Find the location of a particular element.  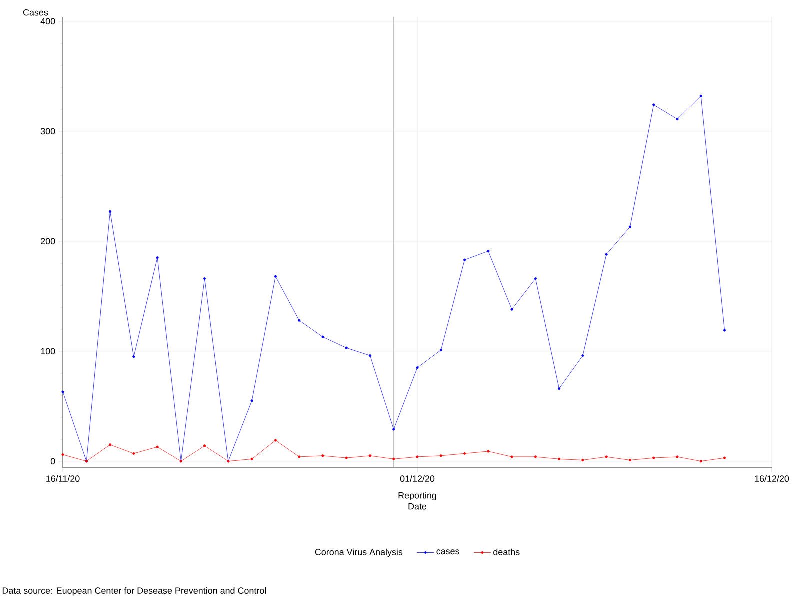

y-tick-label: 300 is located at coordinates (48, 131).